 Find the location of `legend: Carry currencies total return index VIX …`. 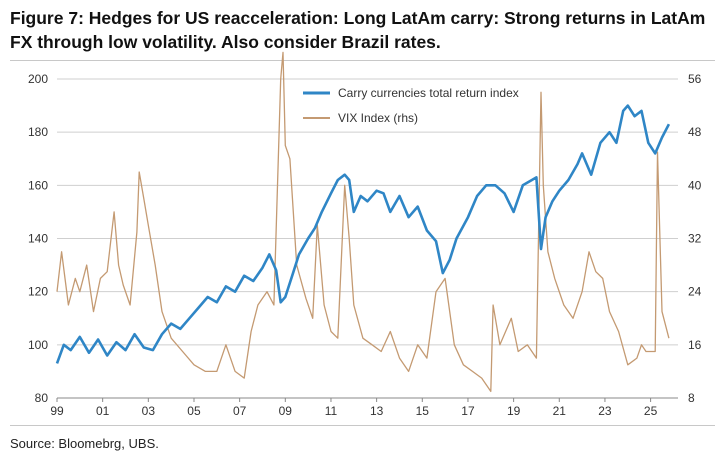

legend: Carry currencies total return index VIX … is located at coordinates (411, 105).